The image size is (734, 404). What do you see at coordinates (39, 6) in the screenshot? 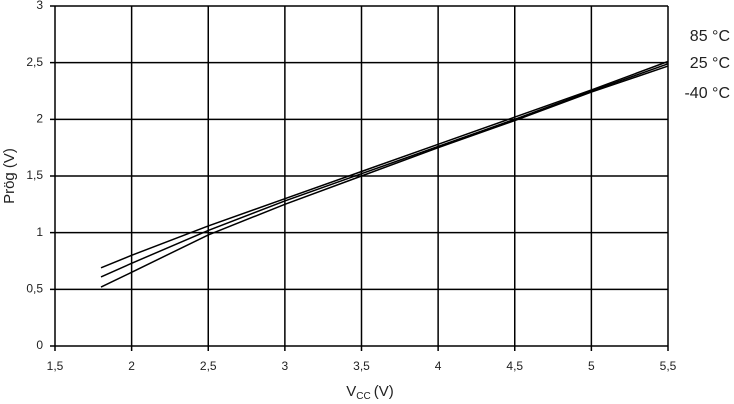
I see `y-tick-label: 3` at bounding box center [39, 6].